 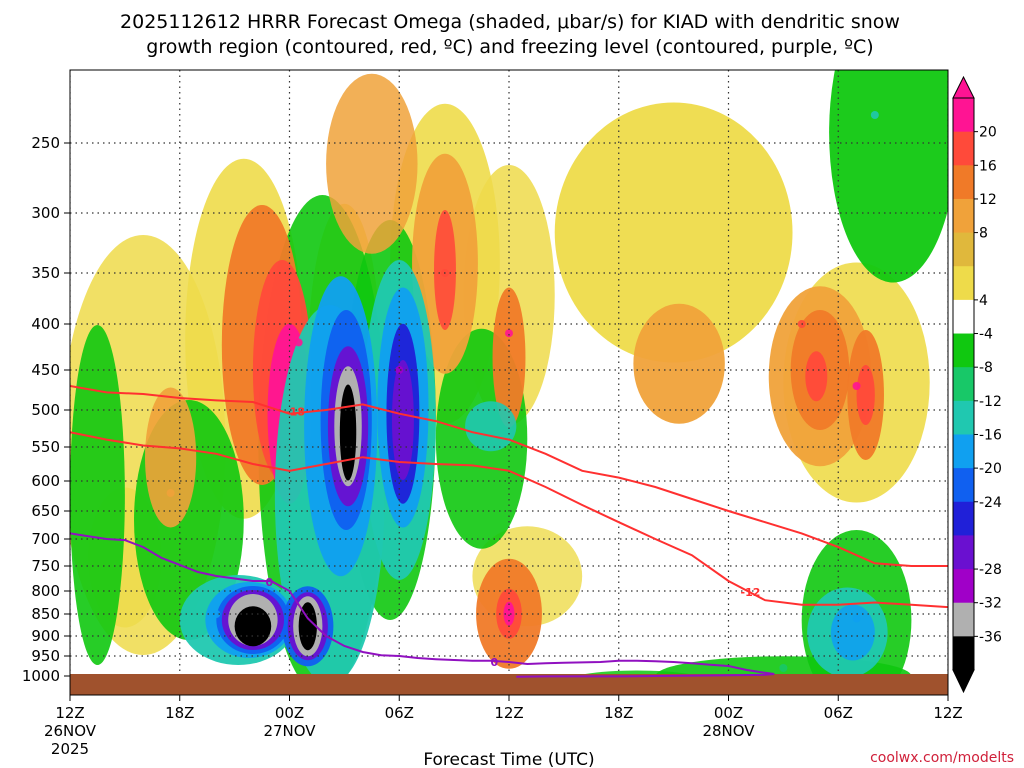 I want to click on y-tick-label: 850, so click(x=45, y=614).